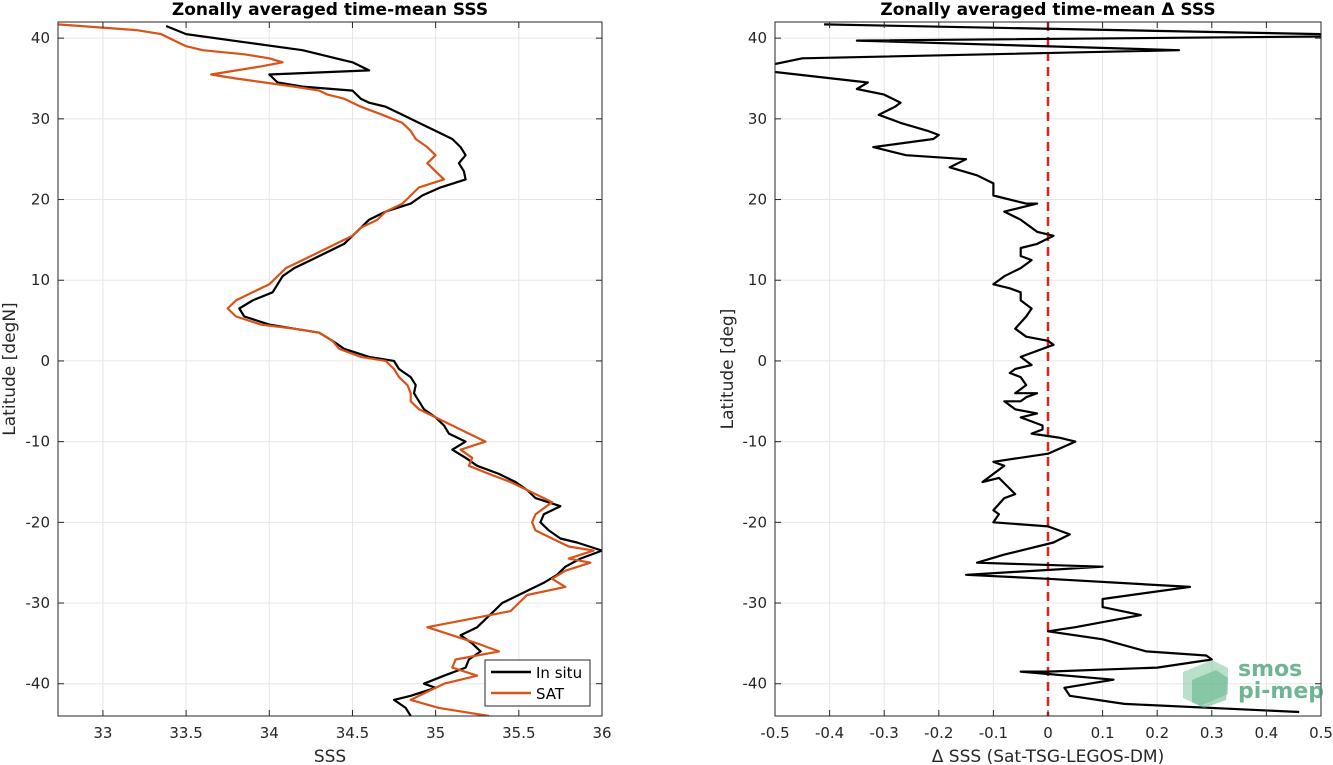 Image resolution: width=1333 pixels, height=765 pixels. I want to click on right-xtick-label: 0.2, so click(1157, 733).